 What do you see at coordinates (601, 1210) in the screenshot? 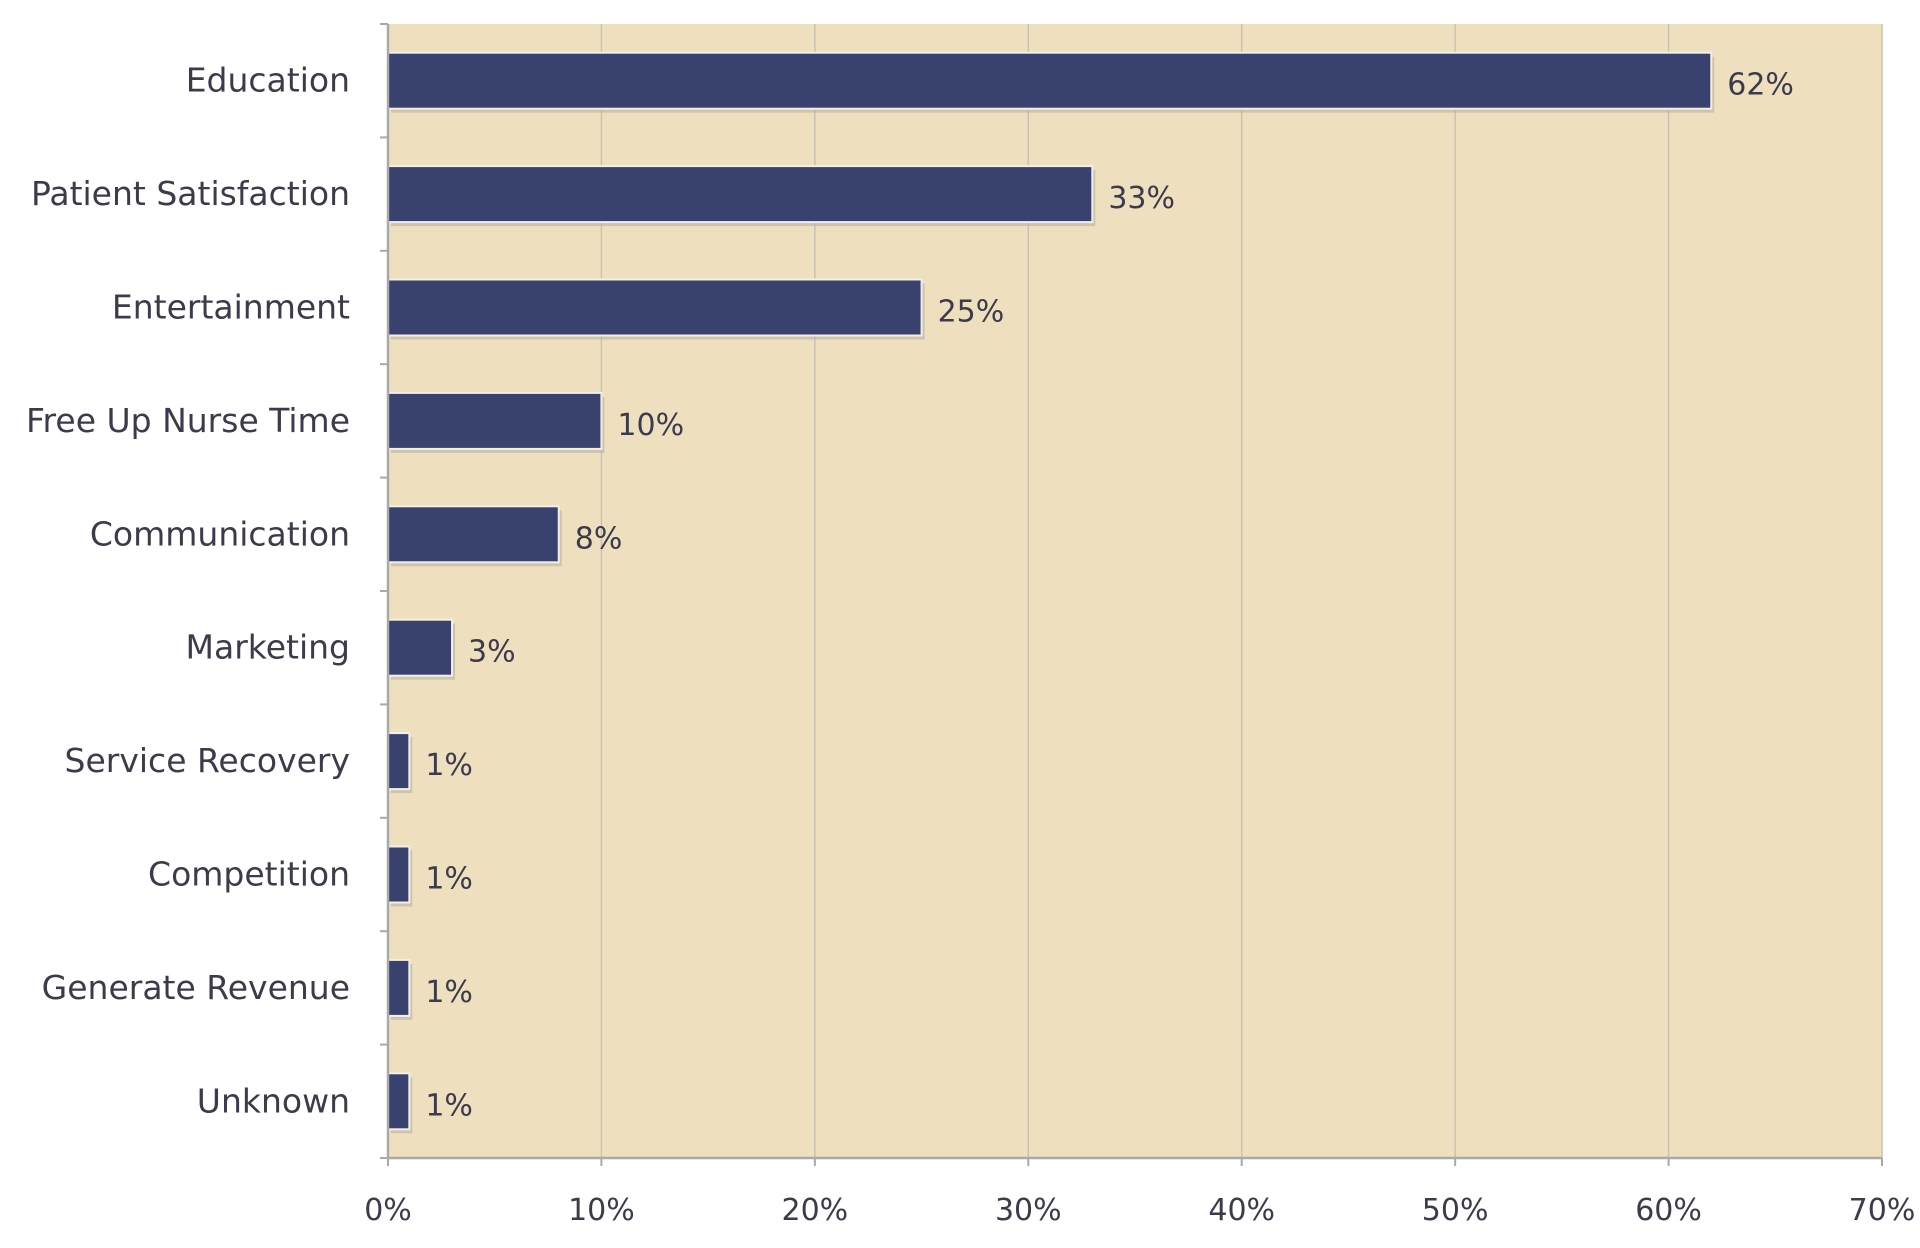
I see `x-tick-label: 10%` at bounding box center [601, 1210].